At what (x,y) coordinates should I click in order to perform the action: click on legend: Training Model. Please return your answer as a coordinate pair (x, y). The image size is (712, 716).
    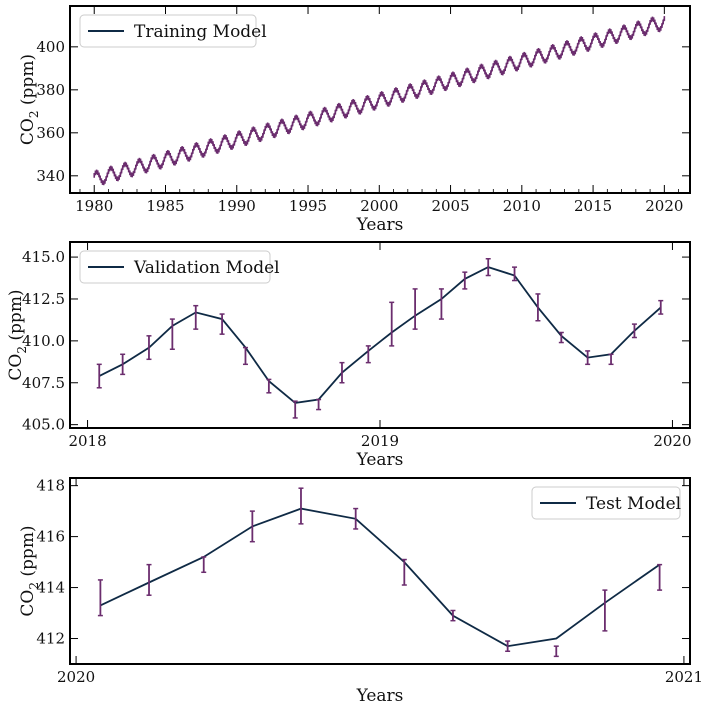
    Looking at the image, I should click on (173, 31).